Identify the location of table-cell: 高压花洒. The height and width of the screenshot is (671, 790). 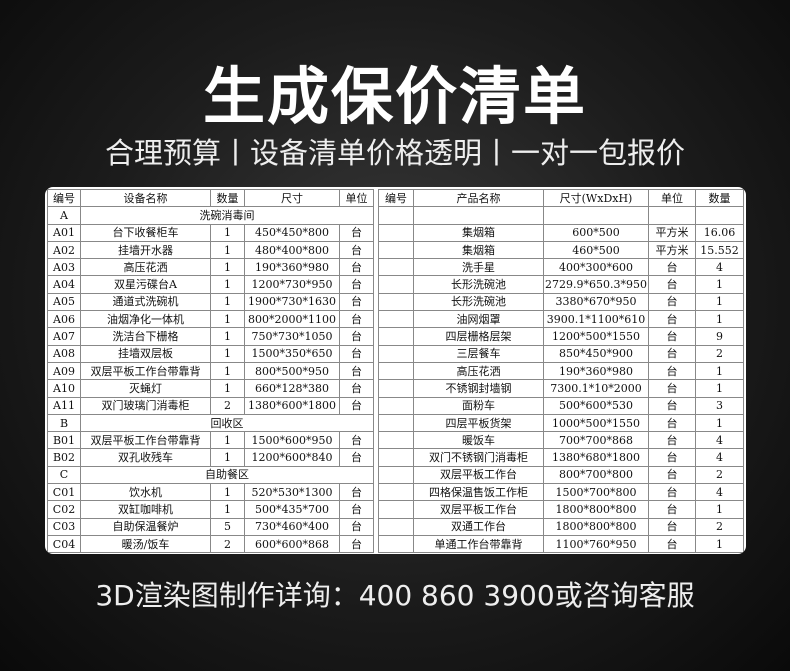
(145, 267).